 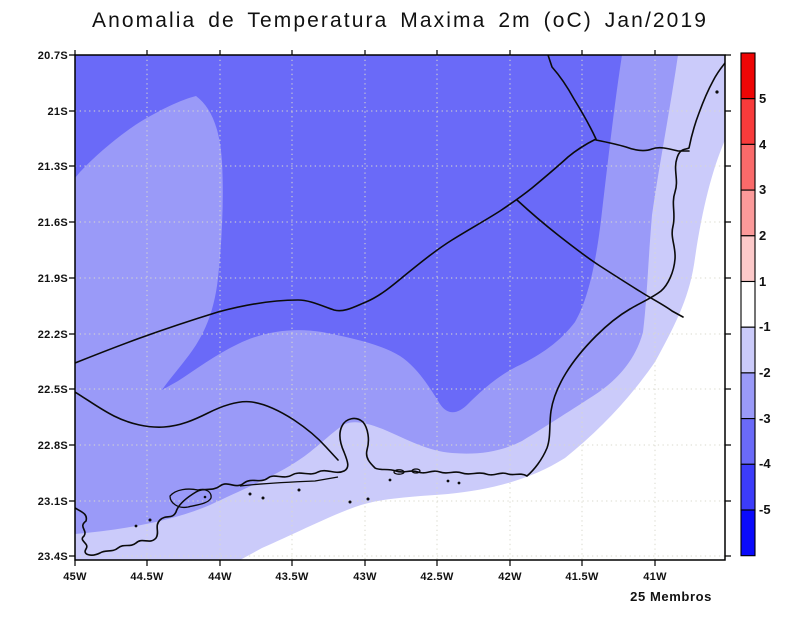 I want to click on right-ticks, so click(x=728, y=305).